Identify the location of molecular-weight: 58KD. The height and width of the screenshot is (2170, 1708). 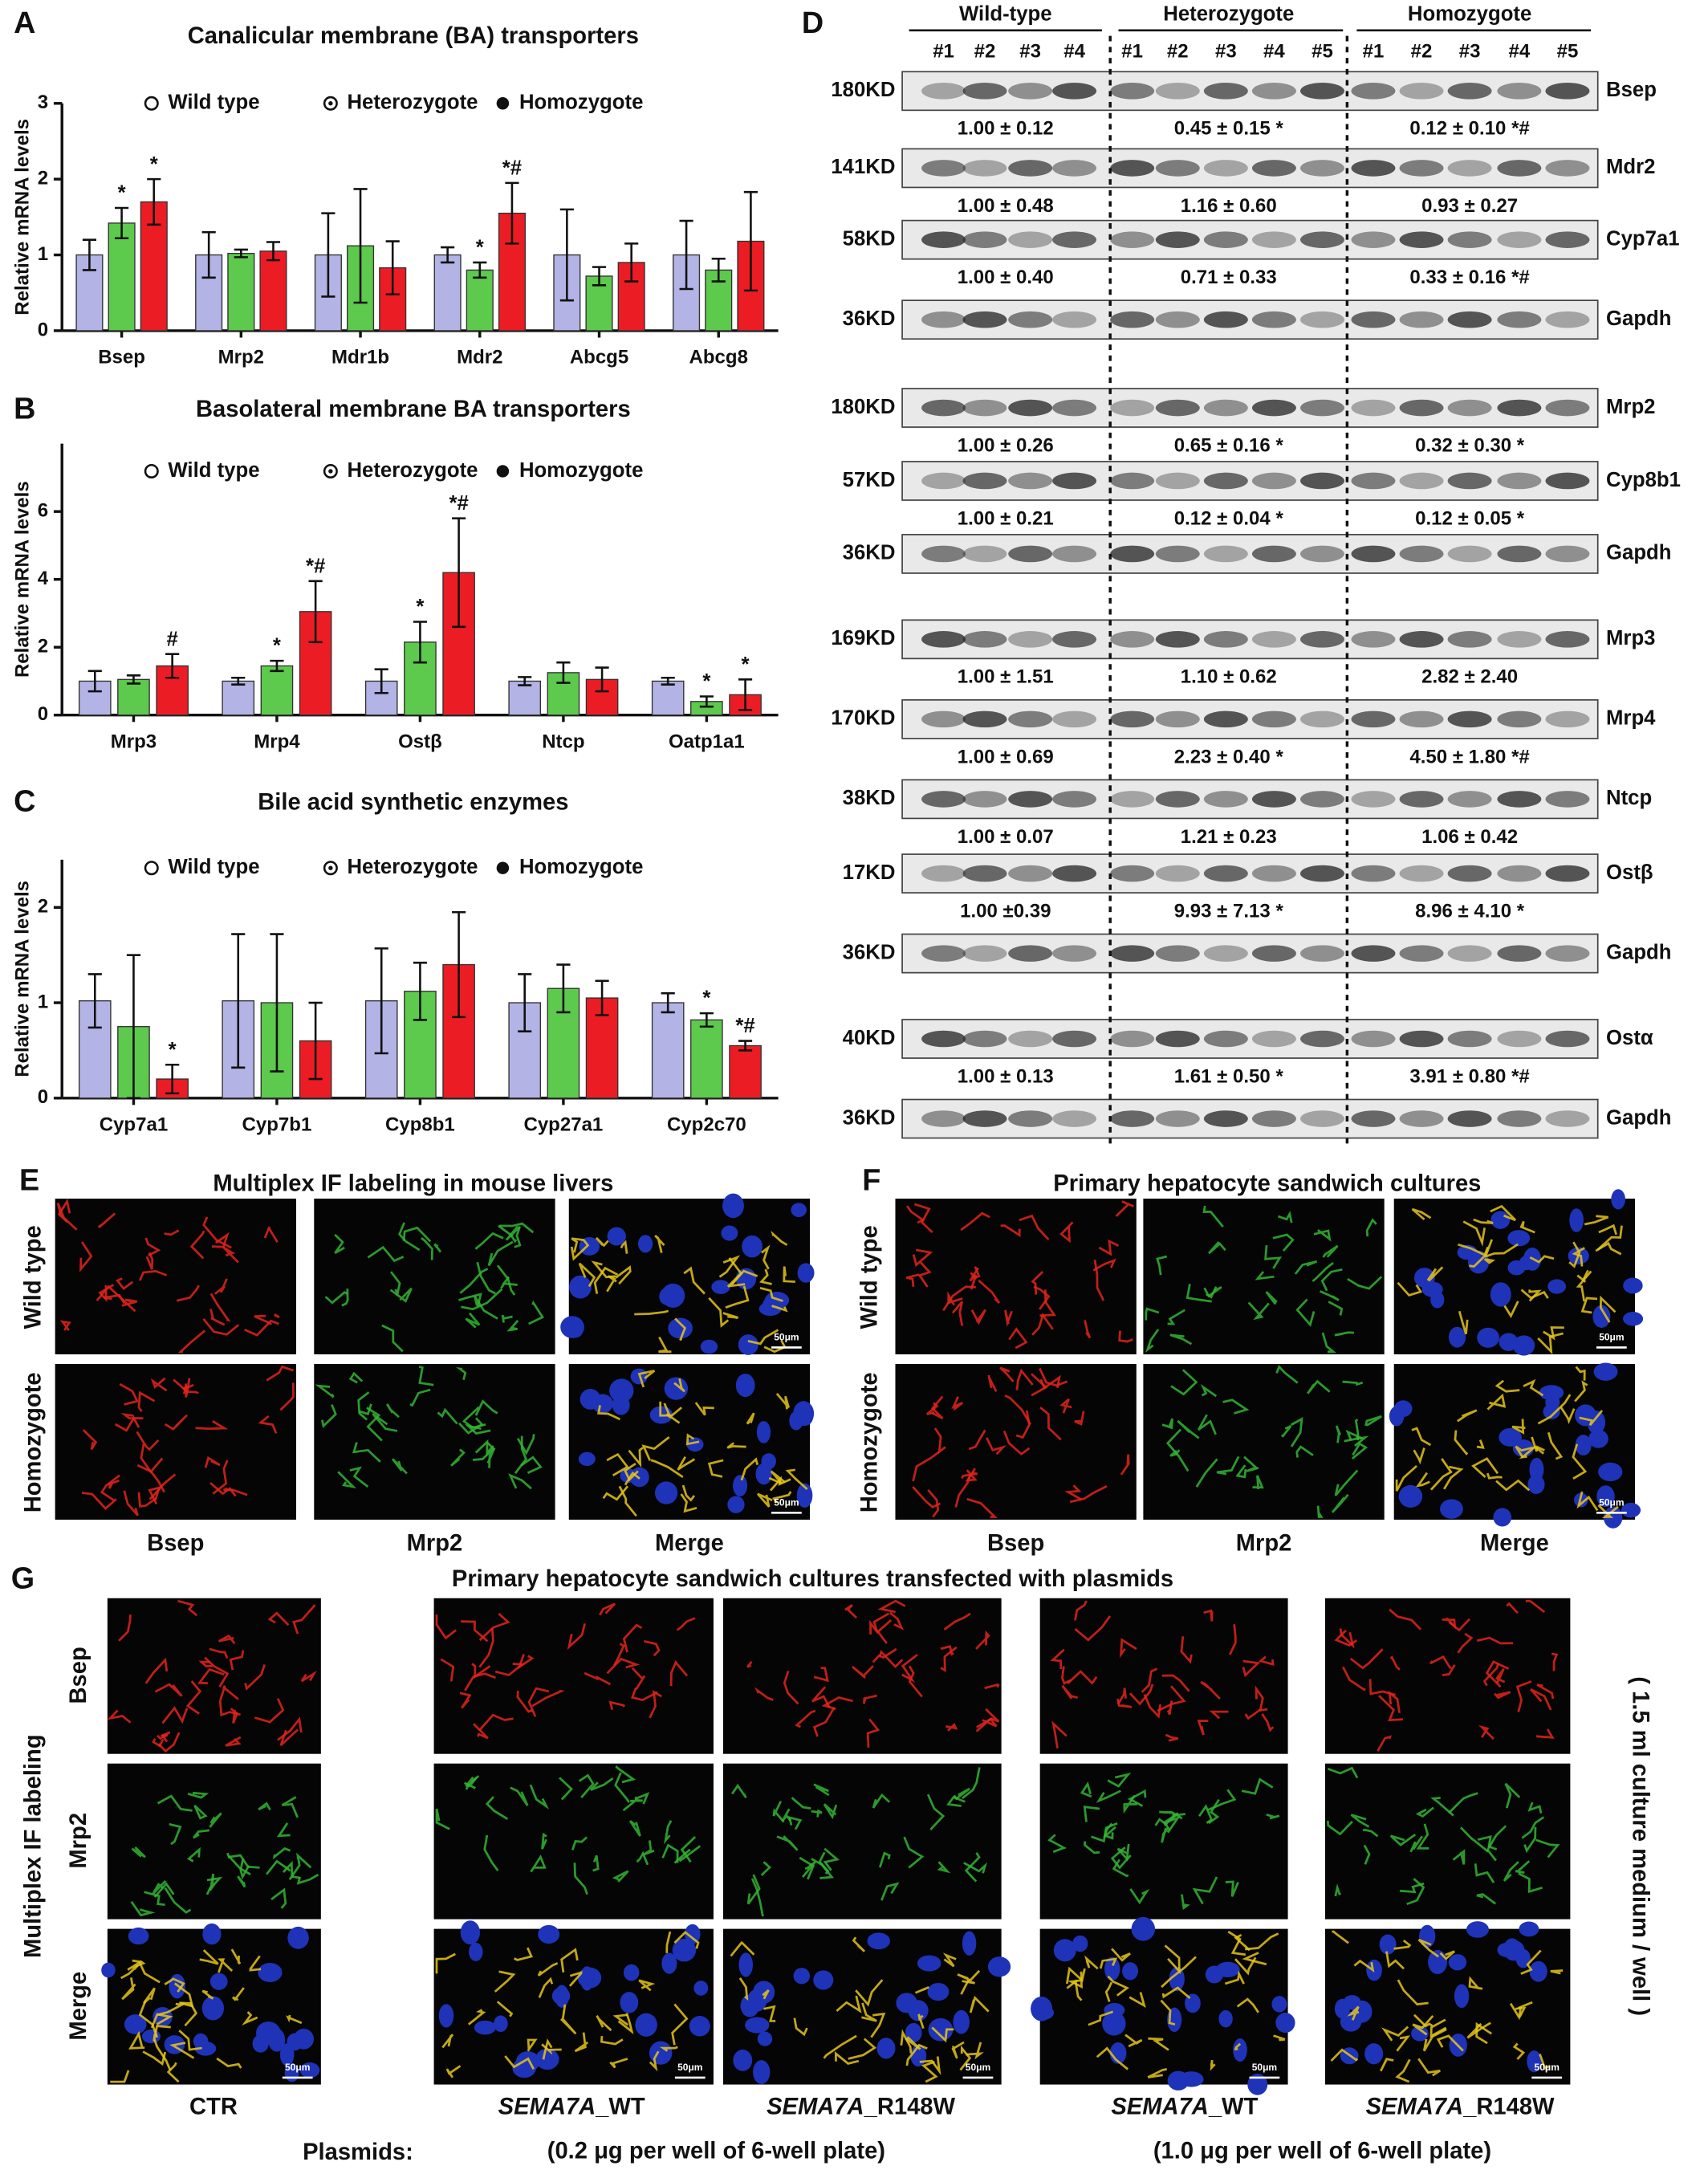
(869, 238).